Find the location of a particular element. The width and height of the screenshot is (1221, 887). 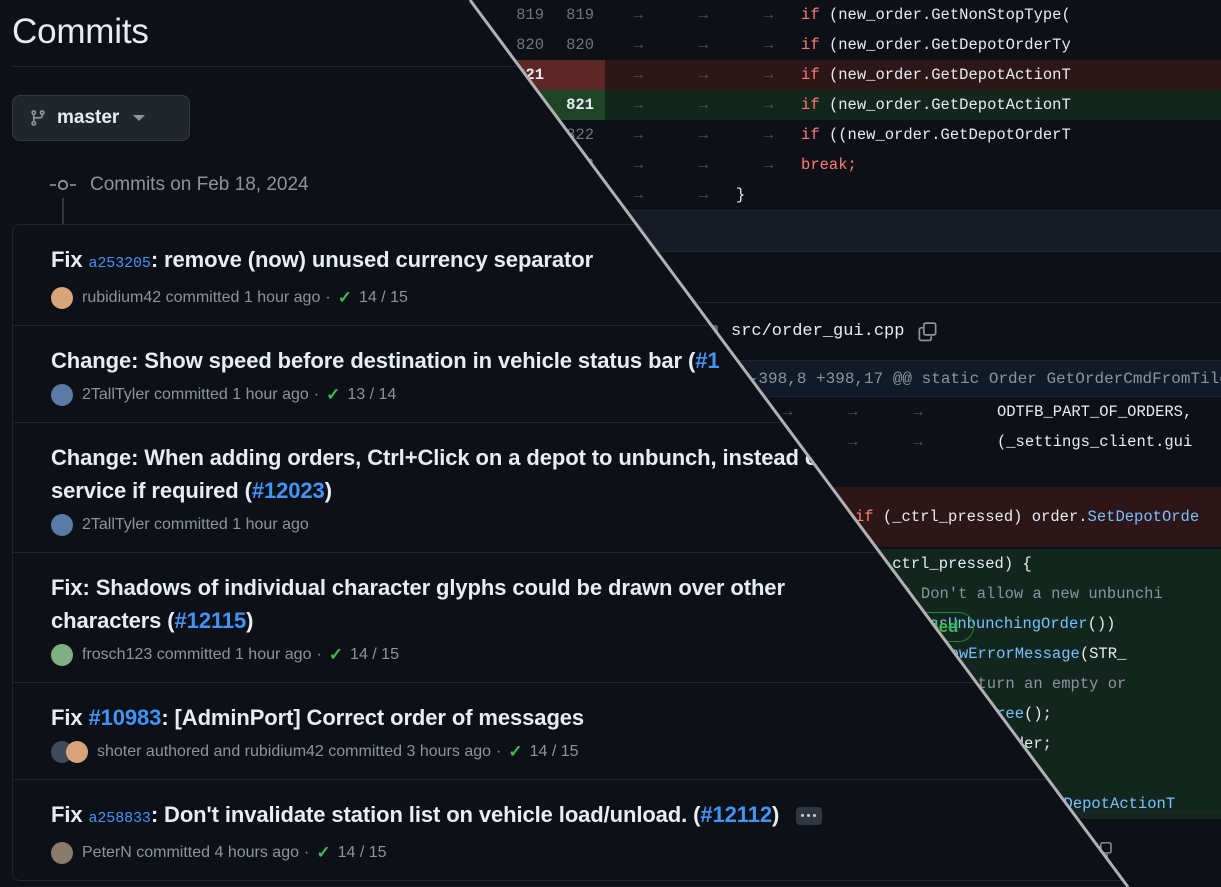

diff-line: 823 823 → → → break; is located at coordinates (863, 165).